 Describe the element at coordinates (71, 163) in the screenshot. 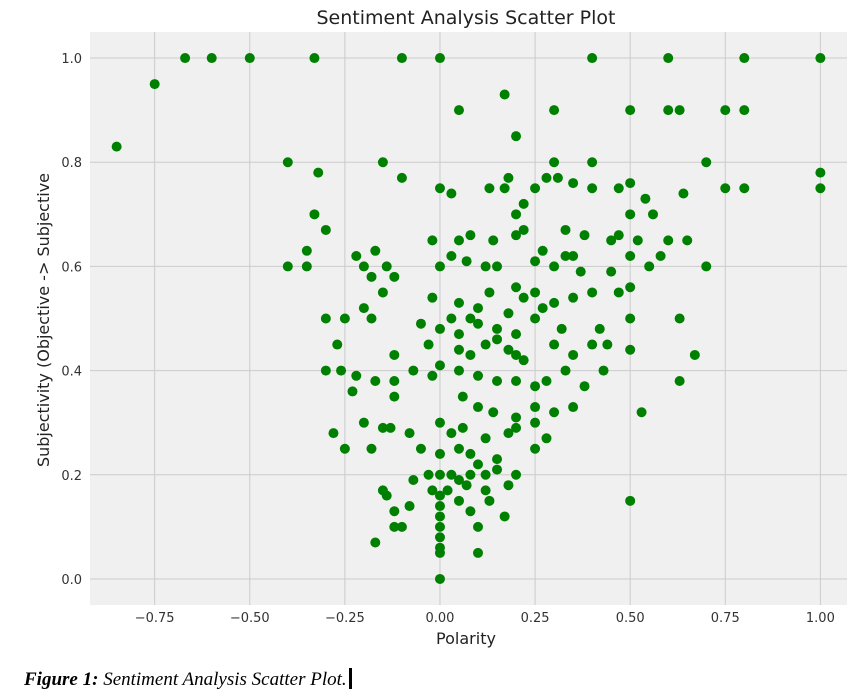

I see `y-tick-label: 0.8` at that location.